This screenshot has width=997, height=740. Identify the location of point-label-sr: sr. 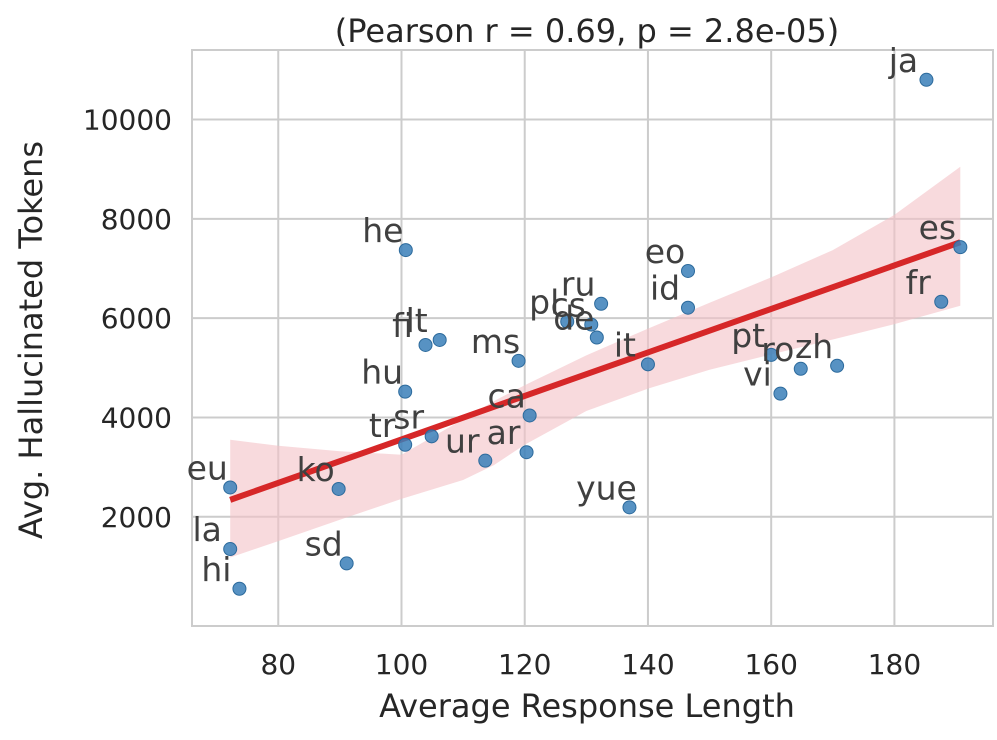
(408, 416).